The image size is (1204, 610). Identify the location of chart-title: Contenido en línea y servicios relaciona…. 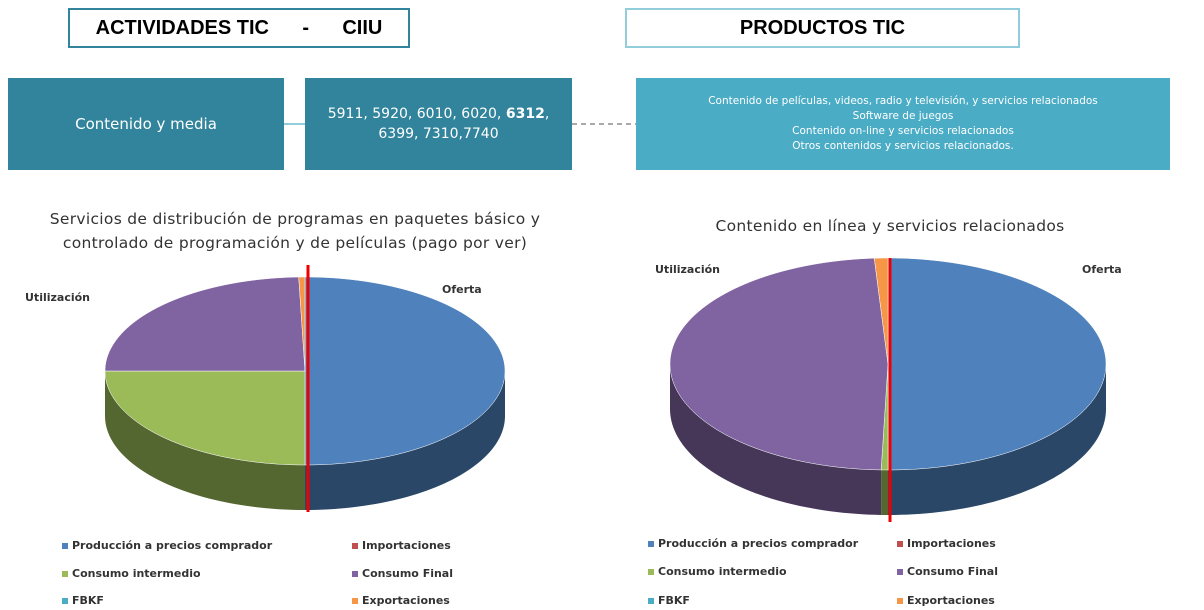
(890, 226).